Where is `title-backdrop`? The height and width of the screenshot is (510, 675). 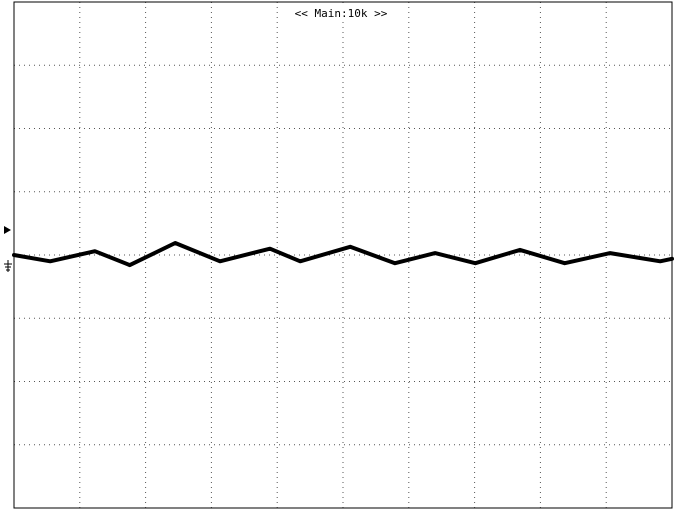 title-backdrop is located at coordinates (341, 14).